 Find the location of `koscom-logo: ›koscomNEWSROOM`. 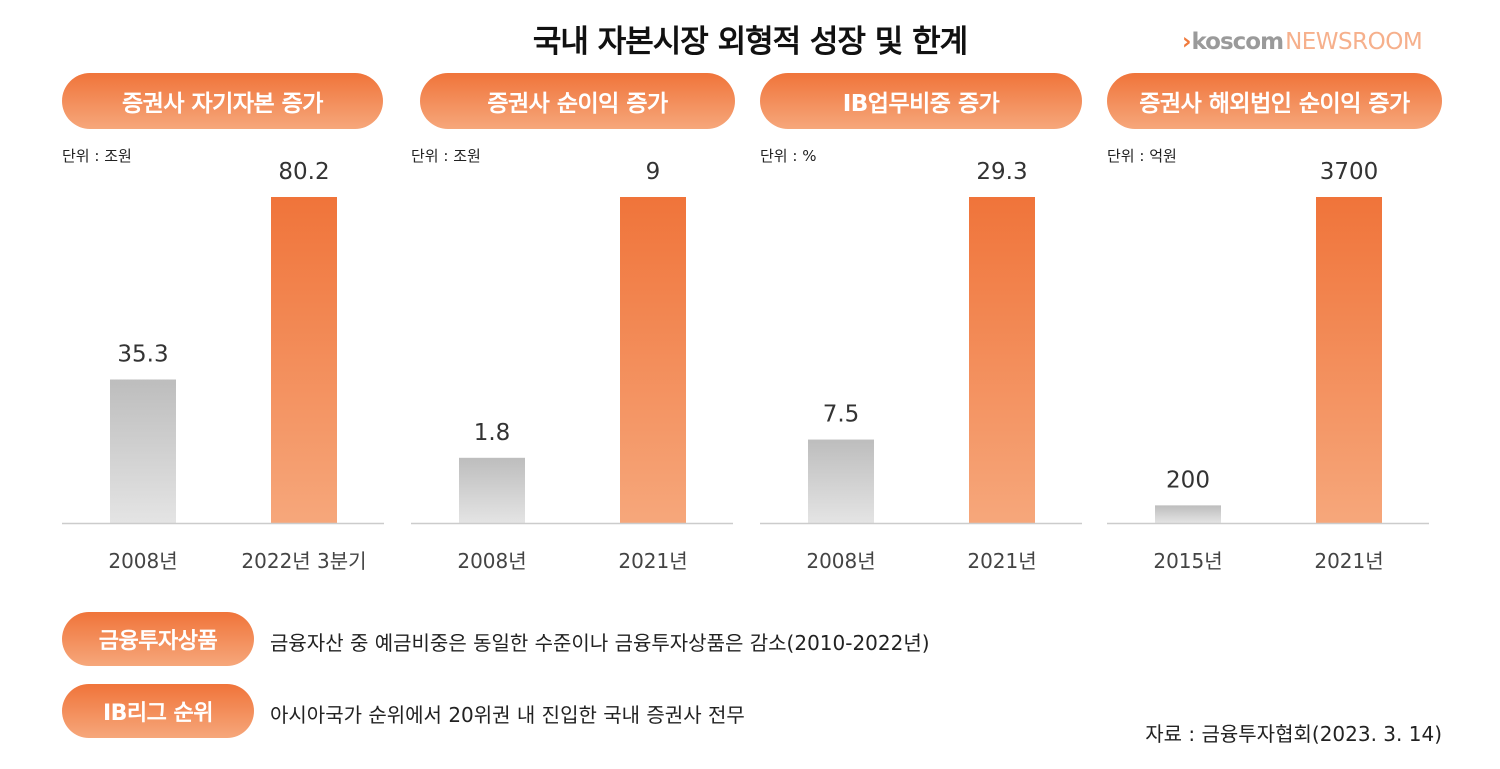

koscom-logo: ›koscomNEWSROOM is located at coordinates (1302, 42).